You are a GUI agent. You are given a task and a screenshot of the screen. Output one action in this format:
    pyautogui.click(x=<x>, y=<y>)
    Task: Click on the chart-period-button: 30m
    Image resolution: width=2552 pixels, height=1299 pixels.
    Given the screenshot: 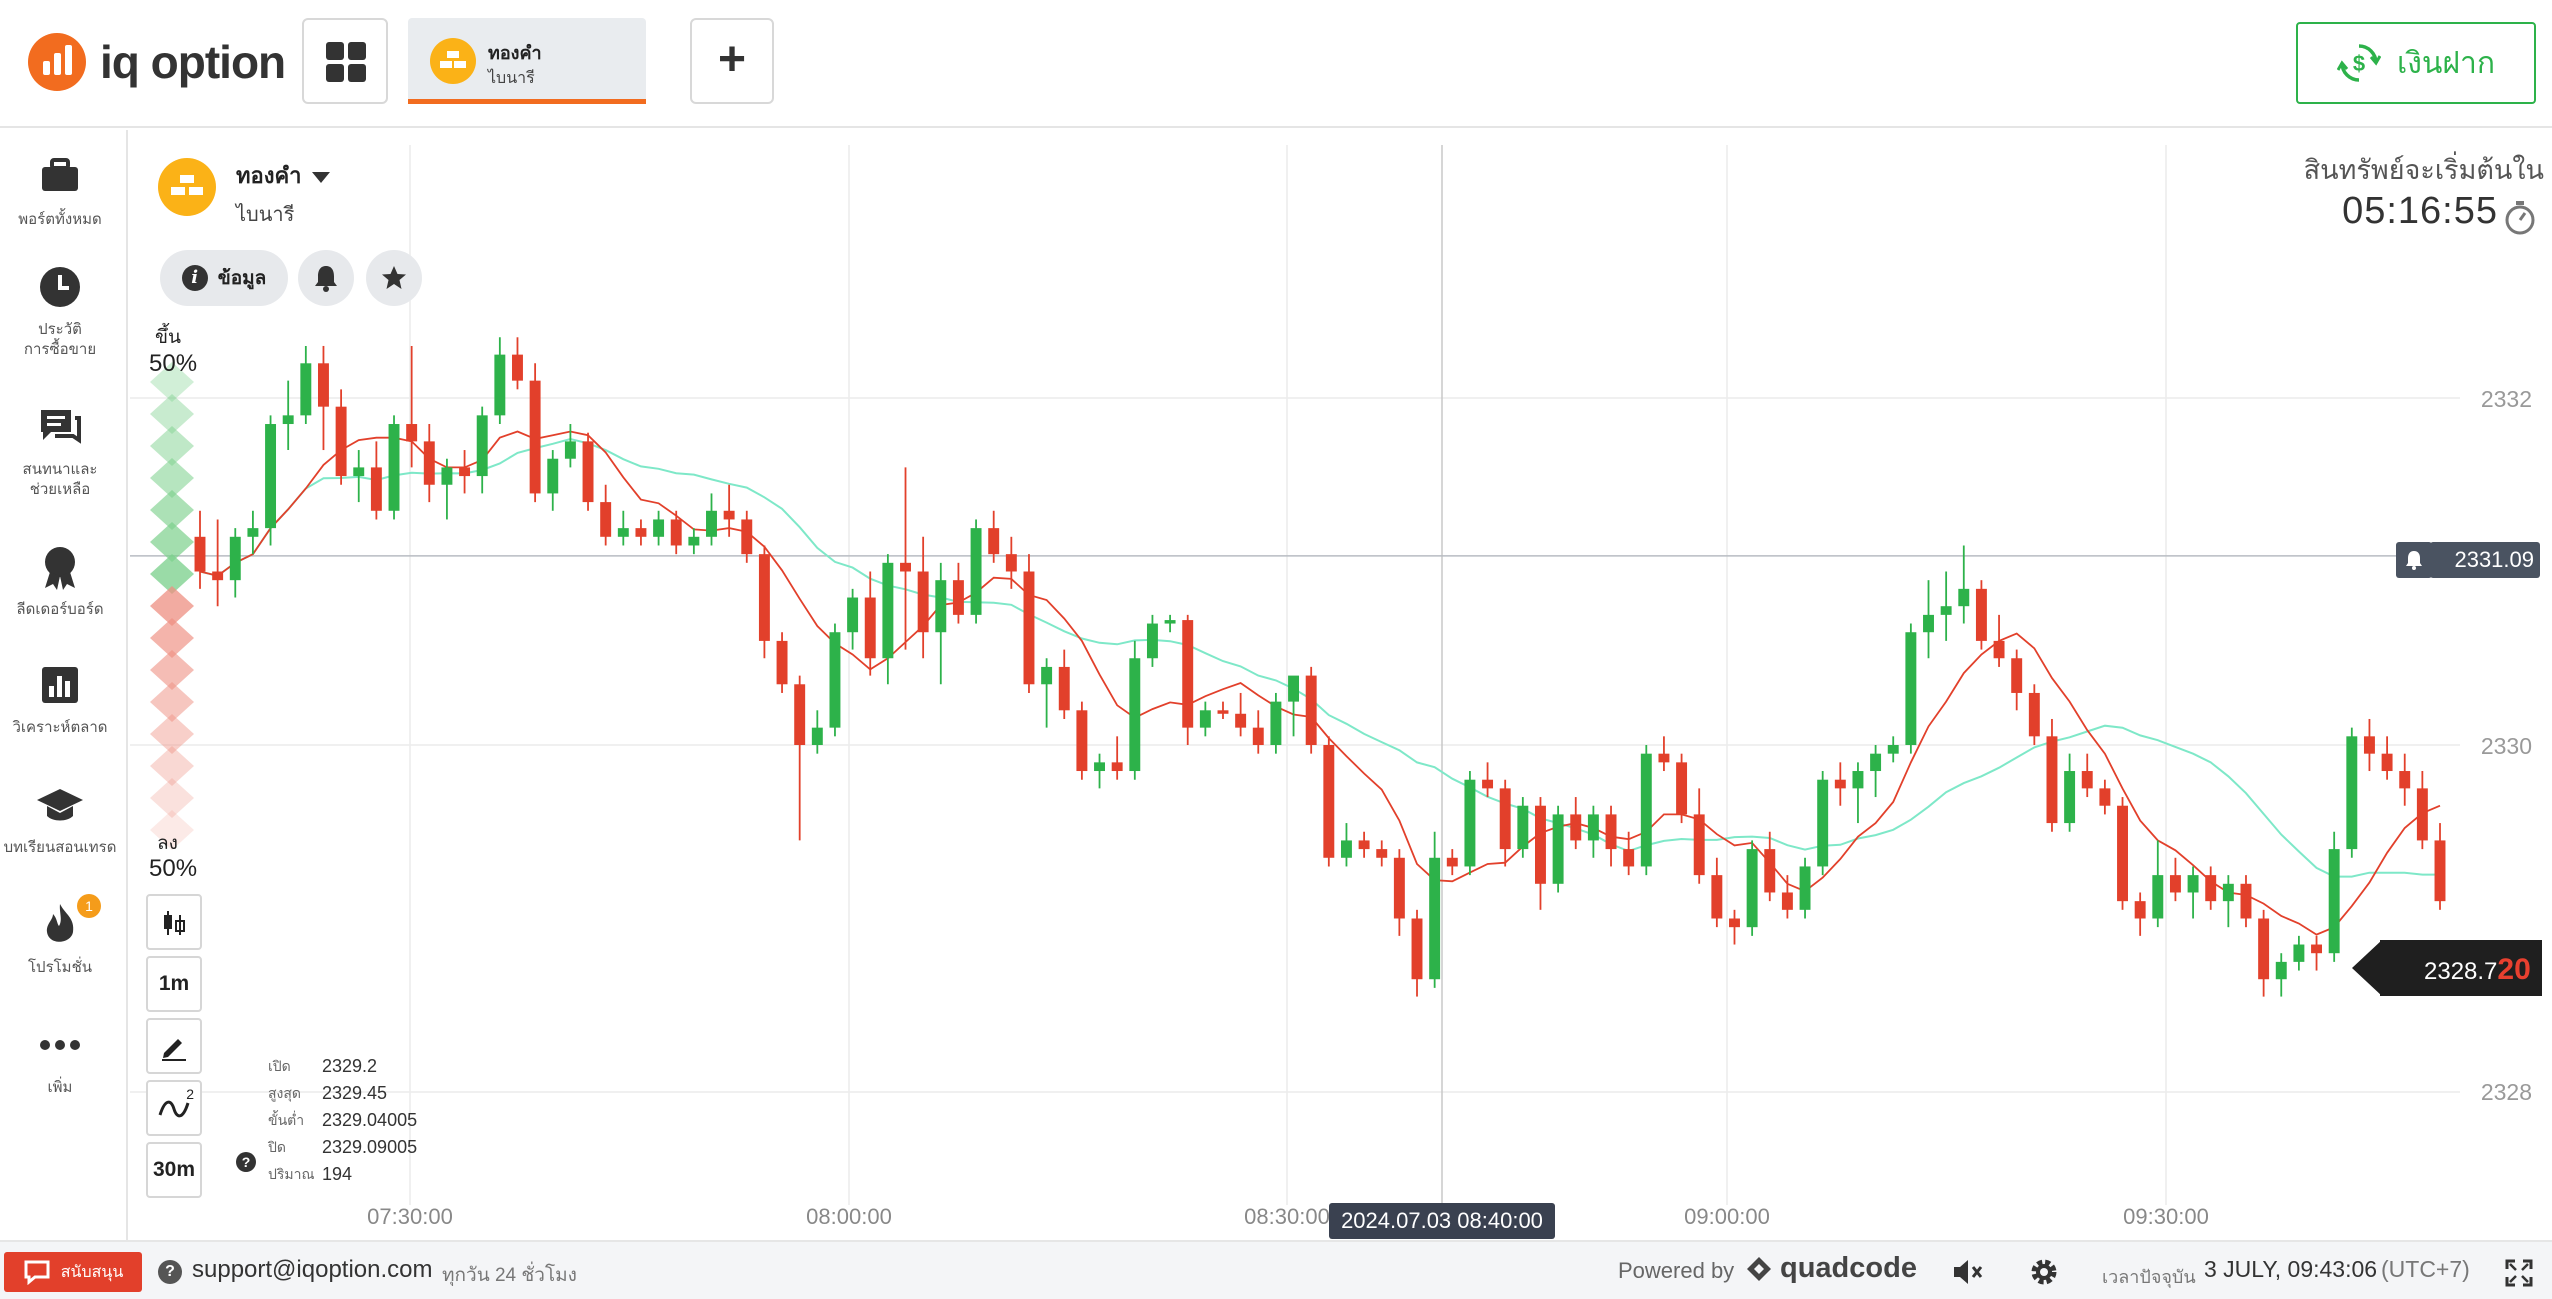 What is the action you would take?
    pyautogui.click(x=174, y=1170)
    